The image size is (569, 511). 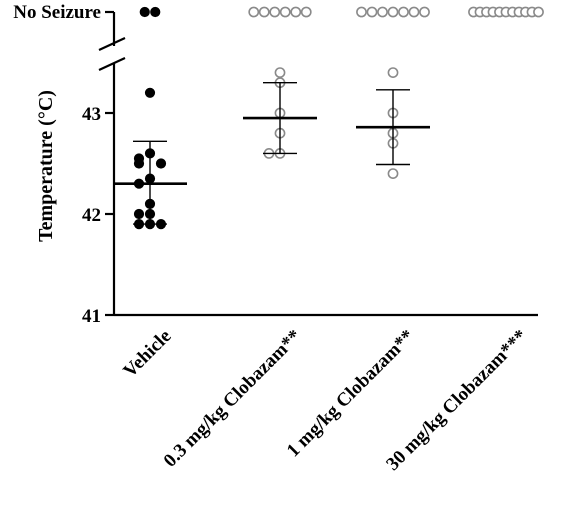 What do you see at coordinates (91, 215) in the screenshot?
I see `y-tick-label: 42` at bounding box center [91, 215].